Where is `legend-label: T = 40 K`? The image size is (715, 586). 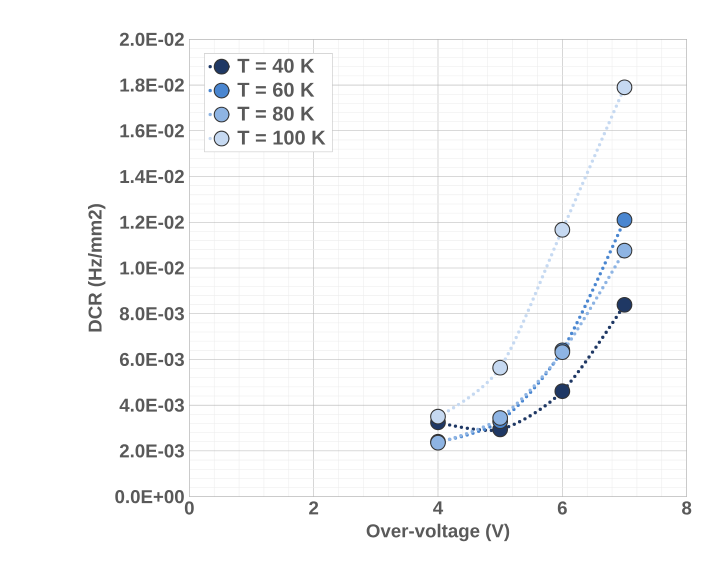
legend-label: T = 40 K is located at coordinates (276, 65).